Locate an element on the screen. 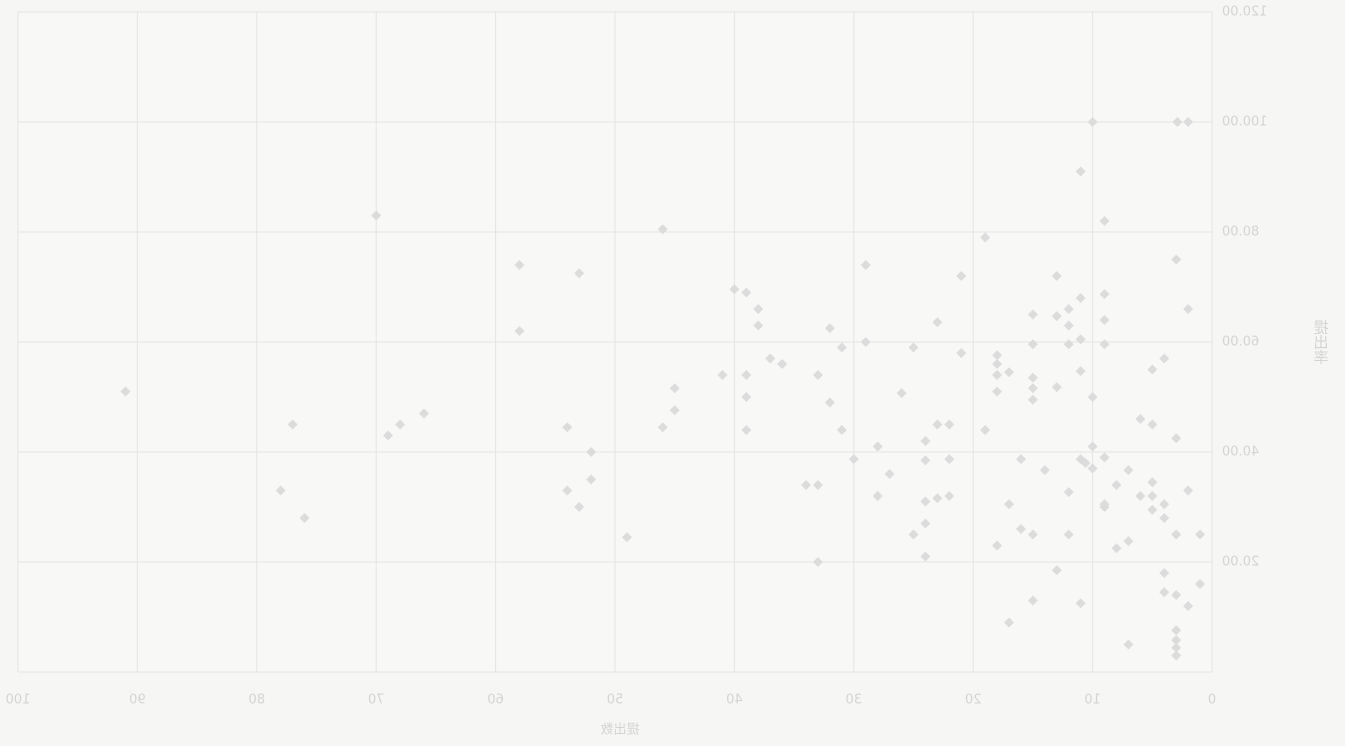 This screenshot has width=1345, height=746. y-tick-label: 120.00 is located at coordinates (1245, 12).